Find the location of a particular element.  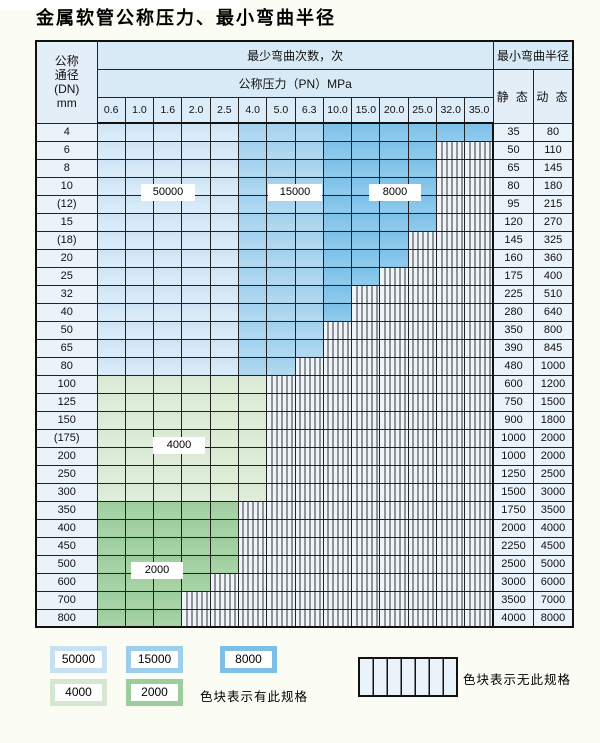

dynamic-column-header: 动 态 is located at coordinates (553, 96).